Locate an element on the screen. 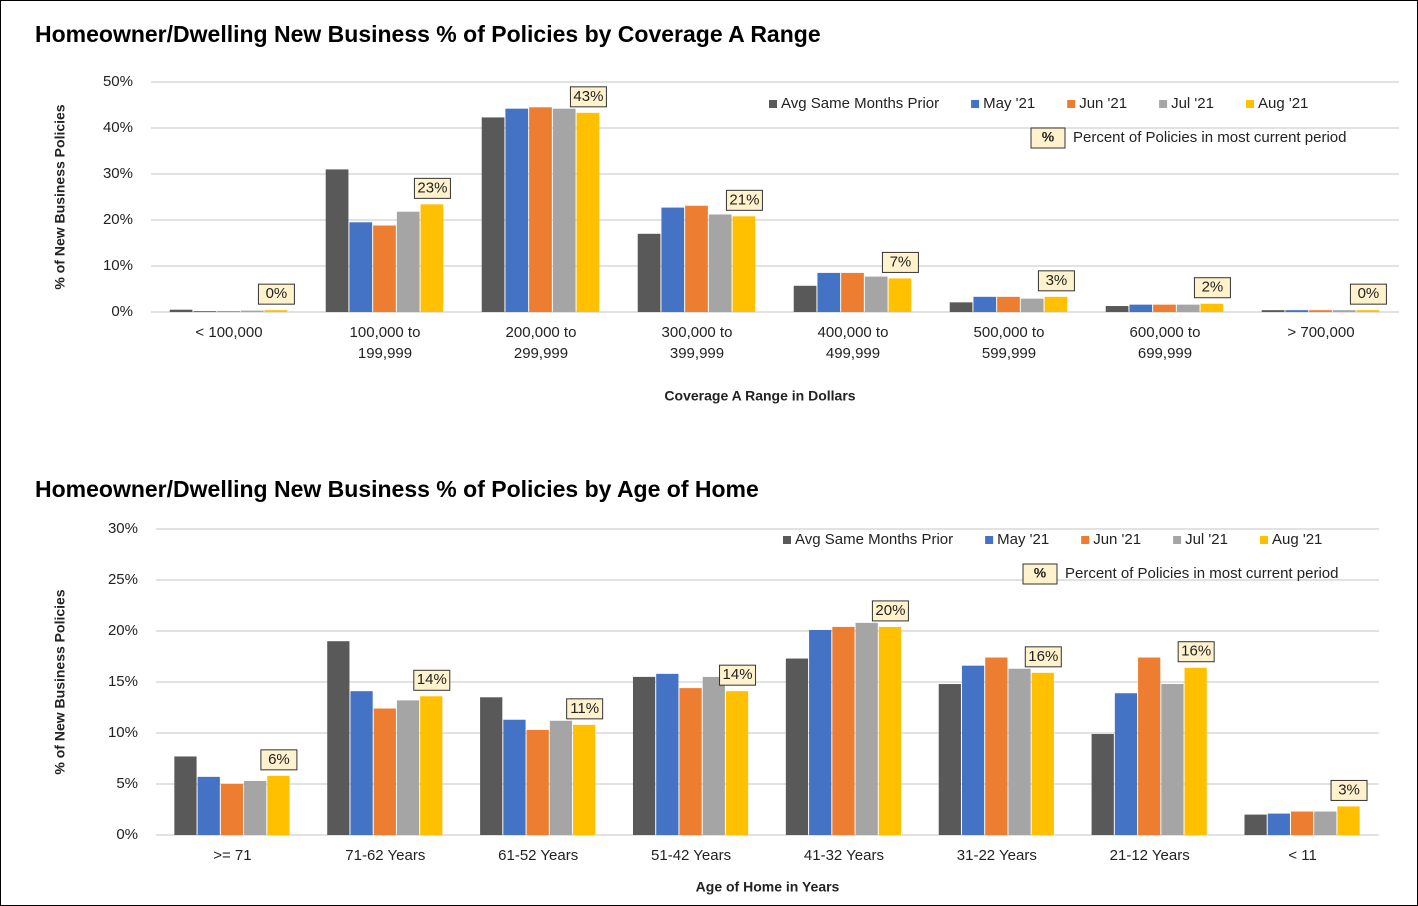 This screenshot has height=906, width=1418. value-label: 14% is located at coordinates (432, 679).